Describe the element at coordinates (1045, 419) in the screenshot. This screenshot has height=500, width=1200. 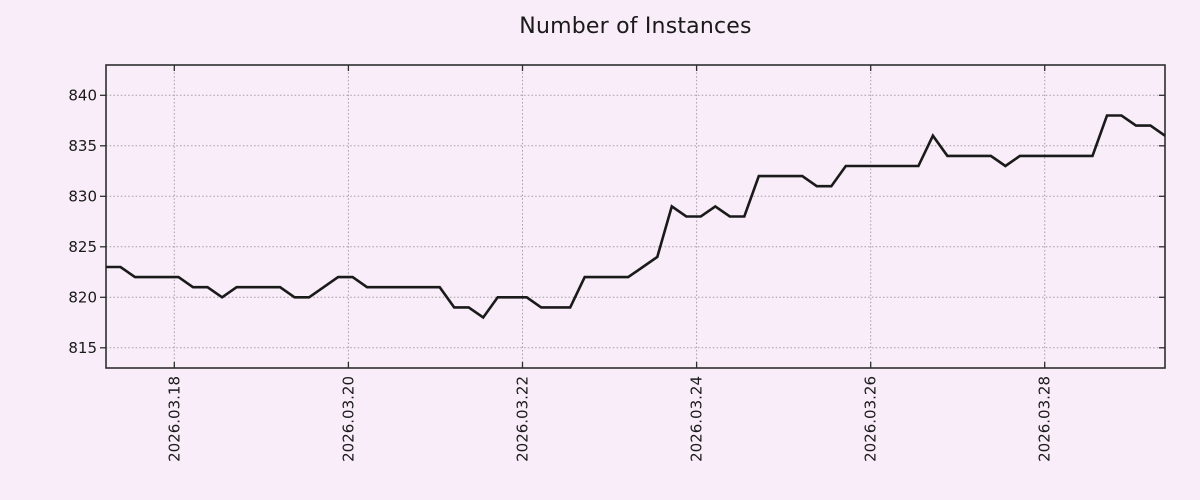
I see `x-tick-label: 2026.03.28` at that location.